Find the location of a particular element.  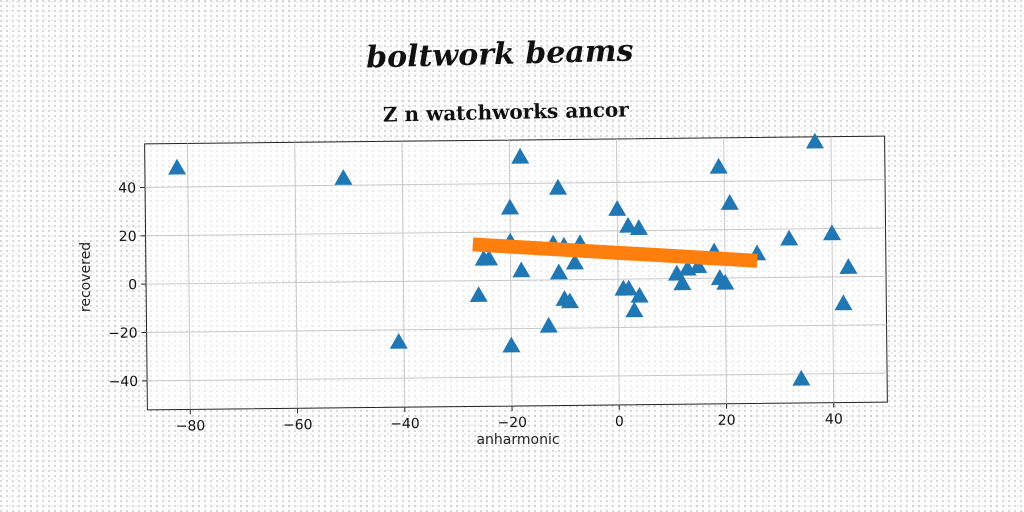

x-tick-label: −80 is located at coordinates (191, 426).